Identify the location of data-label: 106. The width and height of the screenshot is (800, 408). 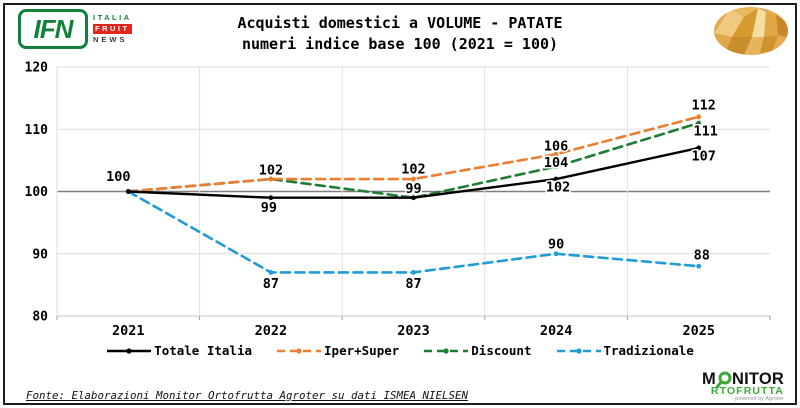
(556, 147).